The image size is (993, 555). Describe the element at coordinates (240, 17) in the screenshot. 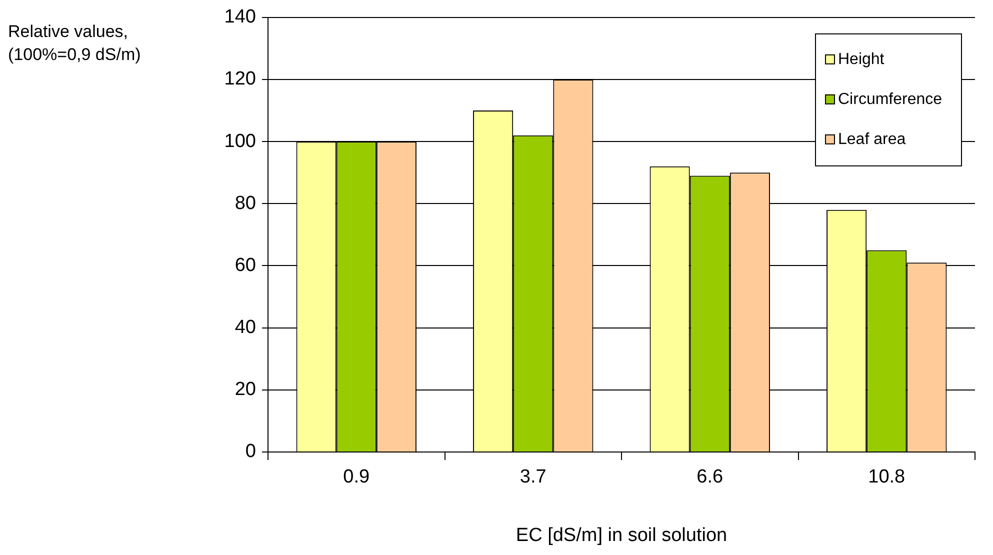

I see `y-tick-label: 140` at that location.